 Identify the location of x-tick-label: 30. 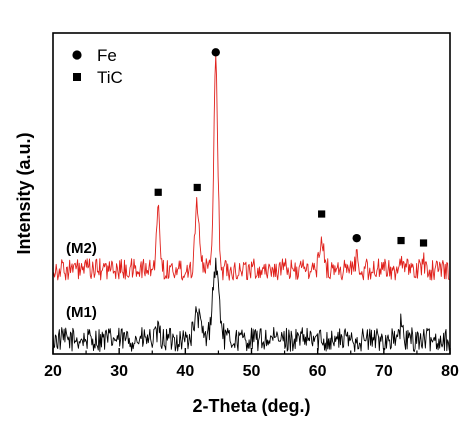
(119, 371).